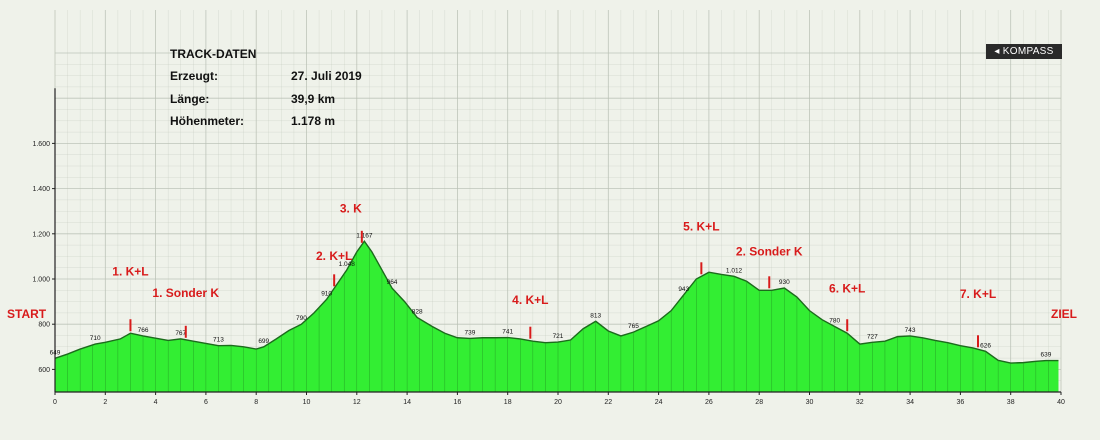 Image resolution: width=1100 pixels, height=440 pixels. I want to click on x-tick-label: 16, so click(458, 402).